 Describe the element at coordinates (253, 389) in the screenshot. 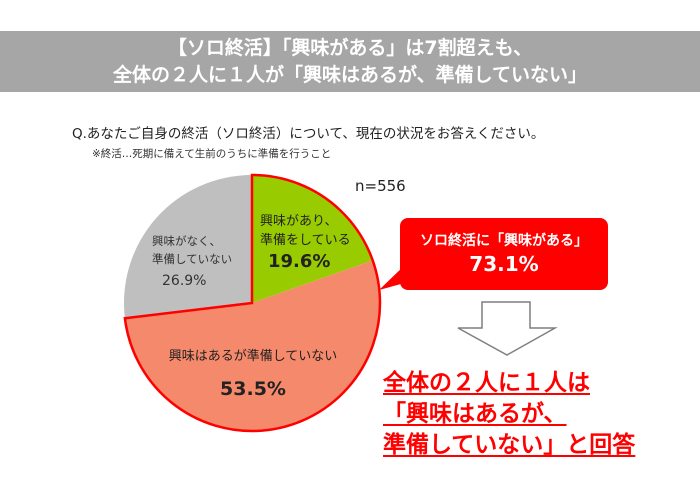

I see `pct-interested-not-prepared: 53.5%` at that location.